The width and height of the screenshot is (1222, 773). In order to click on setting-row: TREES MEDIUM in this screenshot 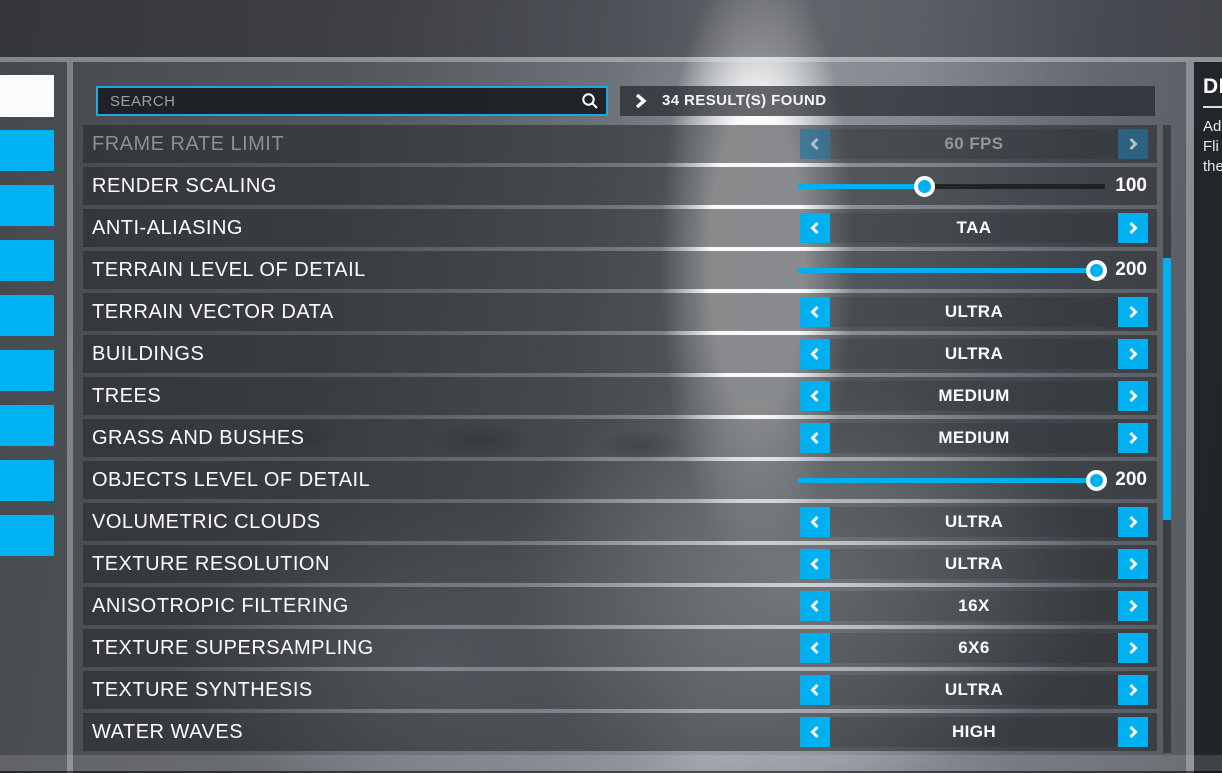, I will do `click(620, 396)`.